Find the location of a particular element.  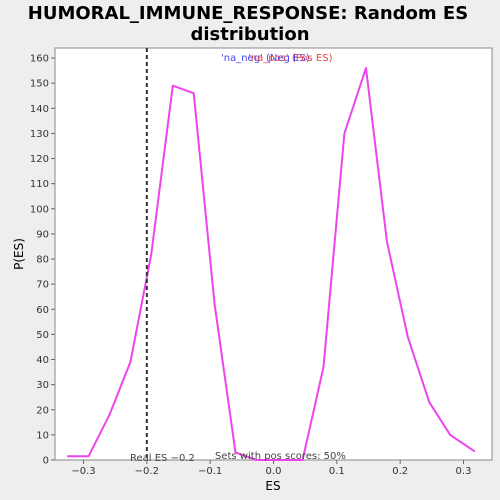

real-es-label: Real ES −0.2 is located at coordinates (162, 458).